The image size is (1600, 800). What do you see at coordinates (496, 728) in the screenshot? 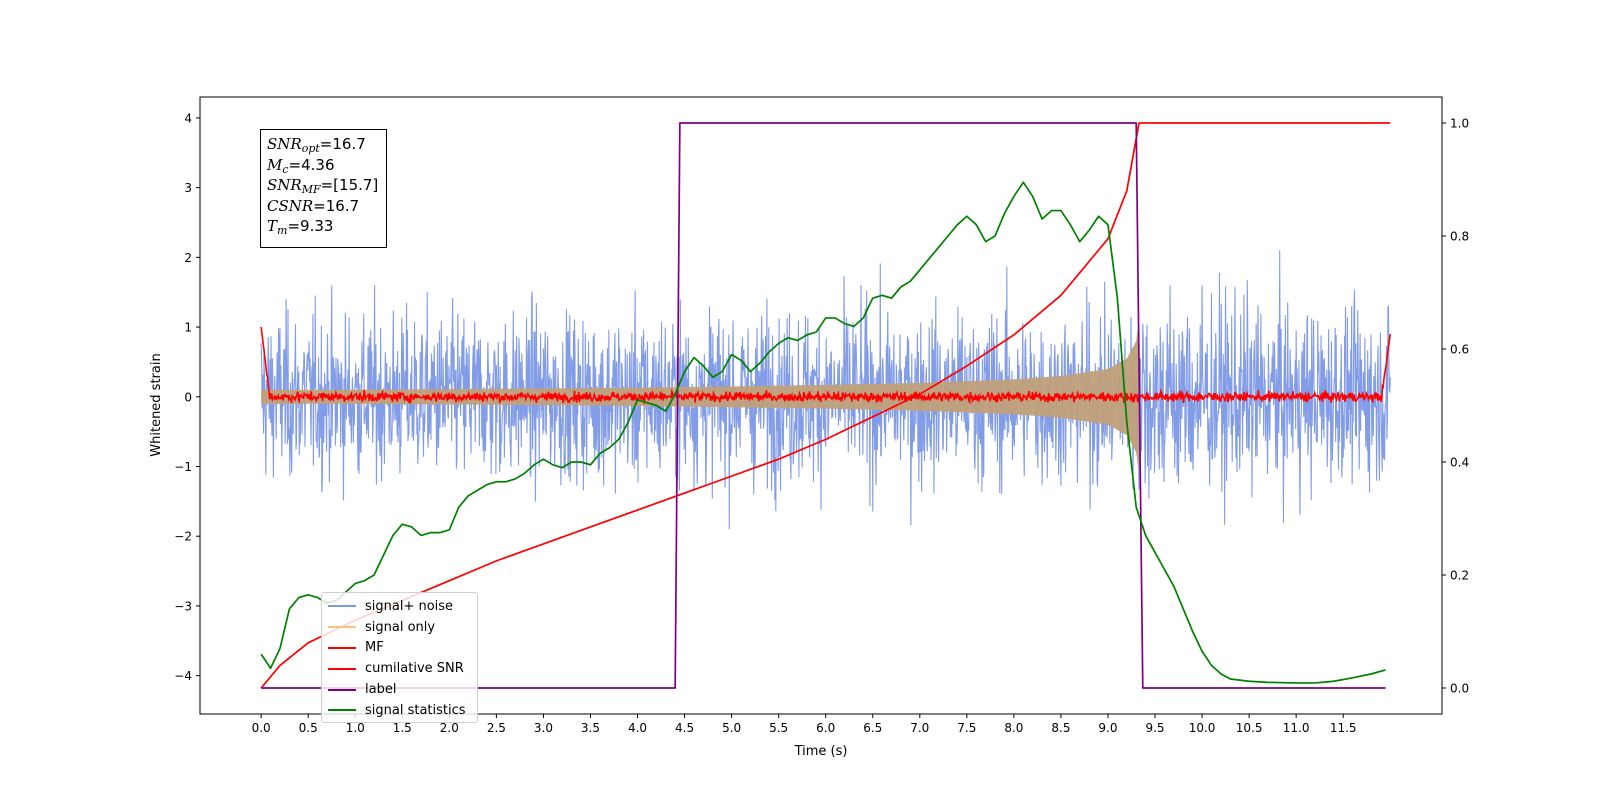
I see `x-tick-label: 2.5` at bounding box center [496, 728].